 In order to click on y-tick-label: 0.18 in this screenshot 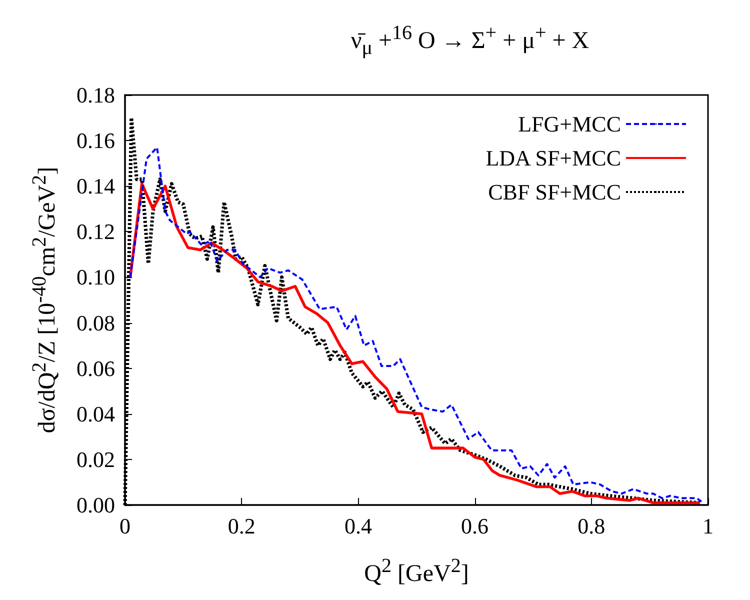, I will do `click(95, 95)`.